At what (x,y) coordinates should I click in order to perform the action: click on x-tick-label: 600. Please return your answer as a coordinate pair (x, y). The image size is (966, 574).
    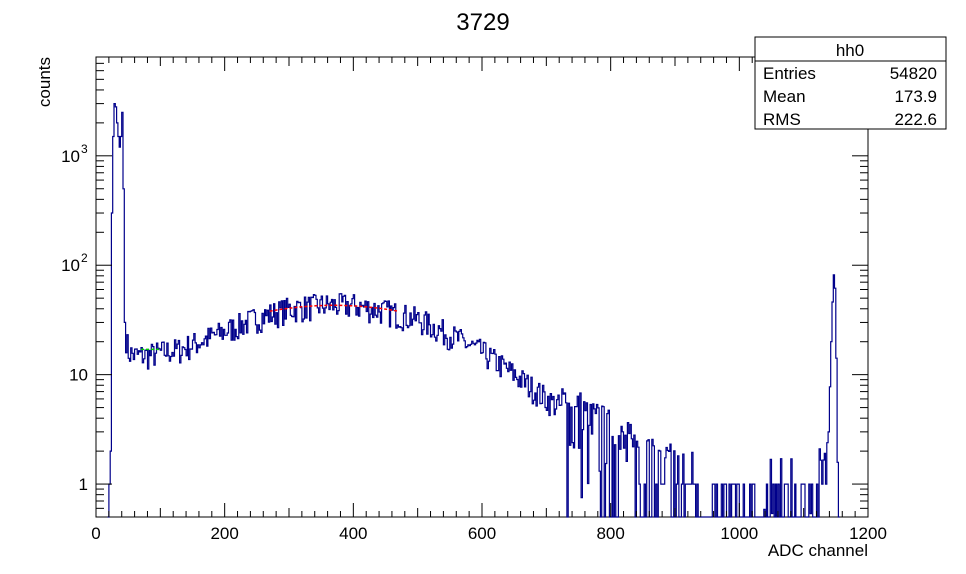
    Looking at the image, I should click on (482, 533).